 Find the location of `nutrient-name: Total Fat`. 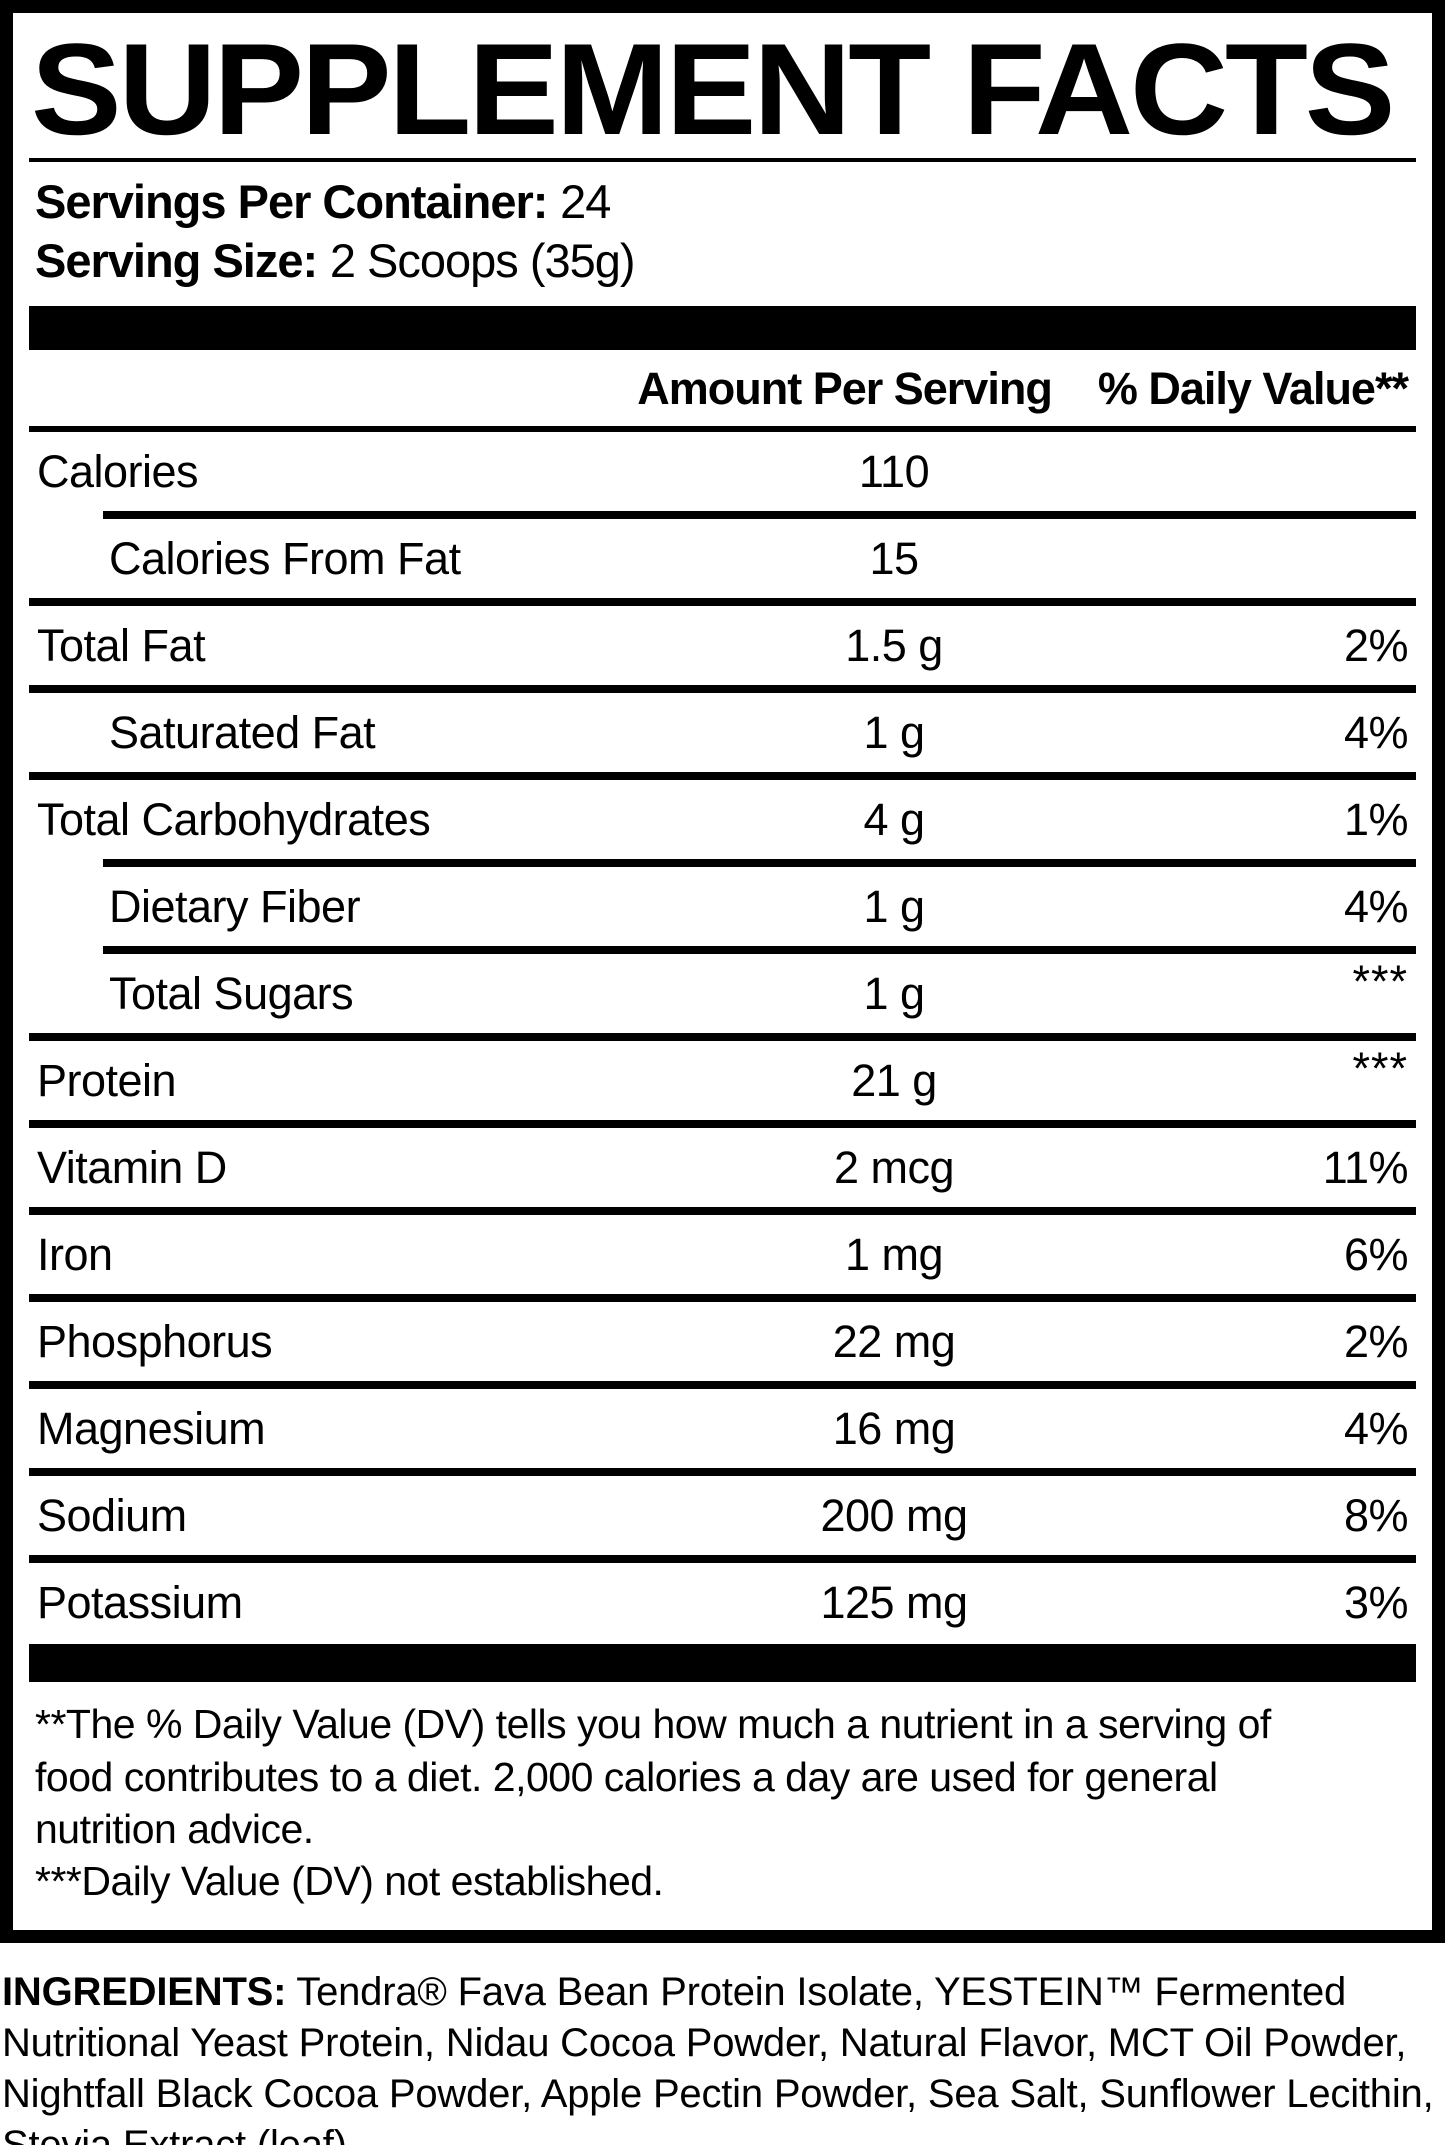

nutrient-name: Total Fat is located at coordinates (121, 645).